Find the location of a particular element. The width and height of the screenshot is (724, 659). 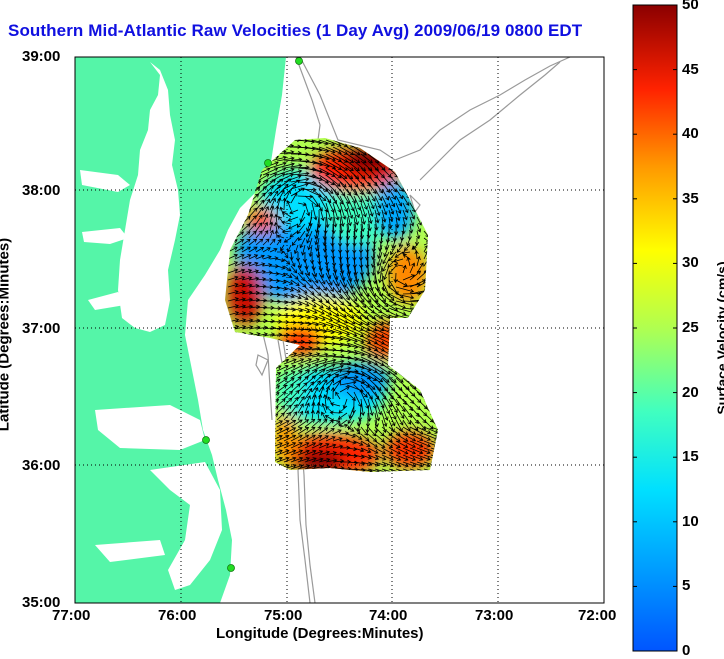

colorbar is located at coordinates (655, 328).